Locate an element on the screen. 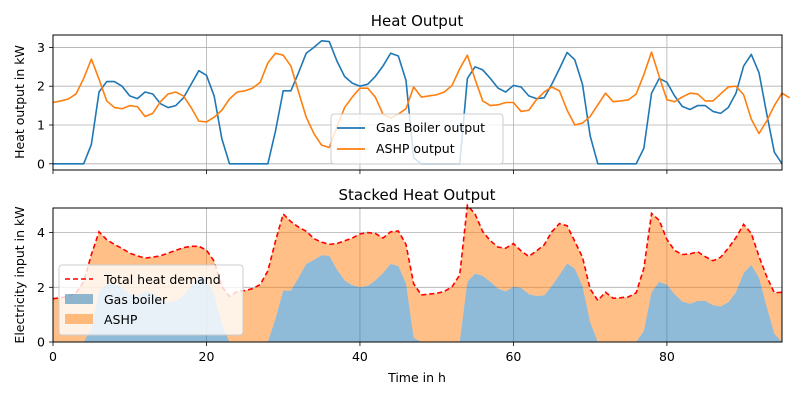 The height and width of the screenshot is (400, 800). top-ytick-label-1: 1 is located at coordinates (41, 125).